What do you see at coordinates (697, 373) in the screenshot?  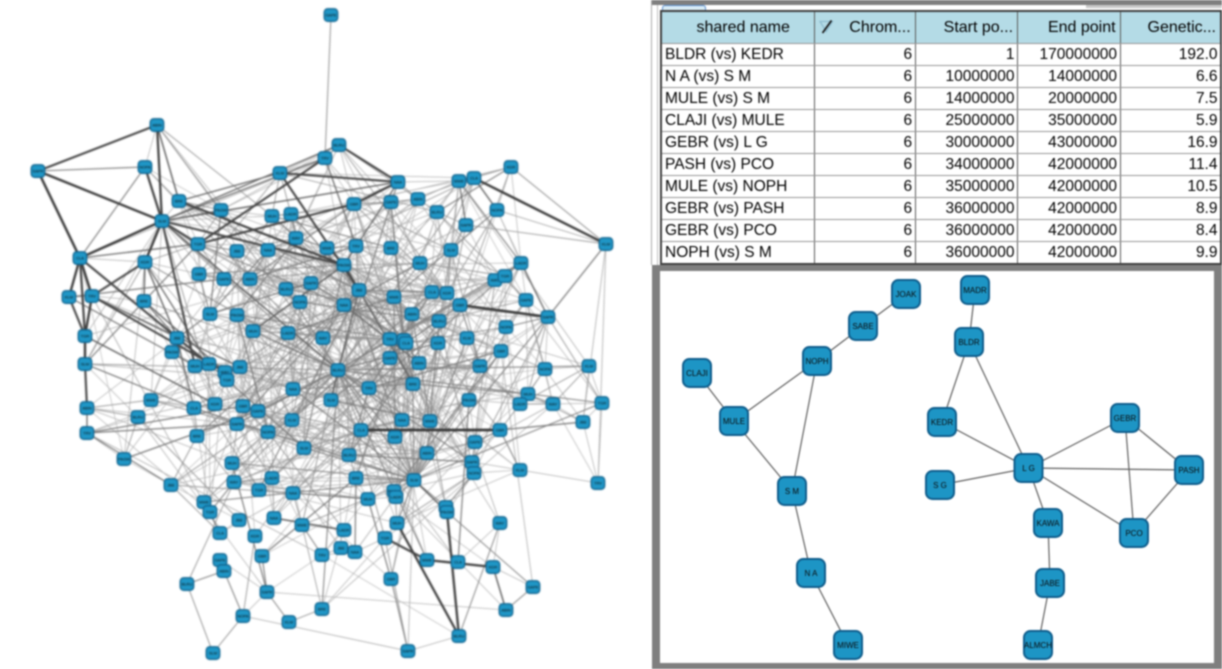 I see `svg-text: CLAJI` at bounding box center [697, 373].